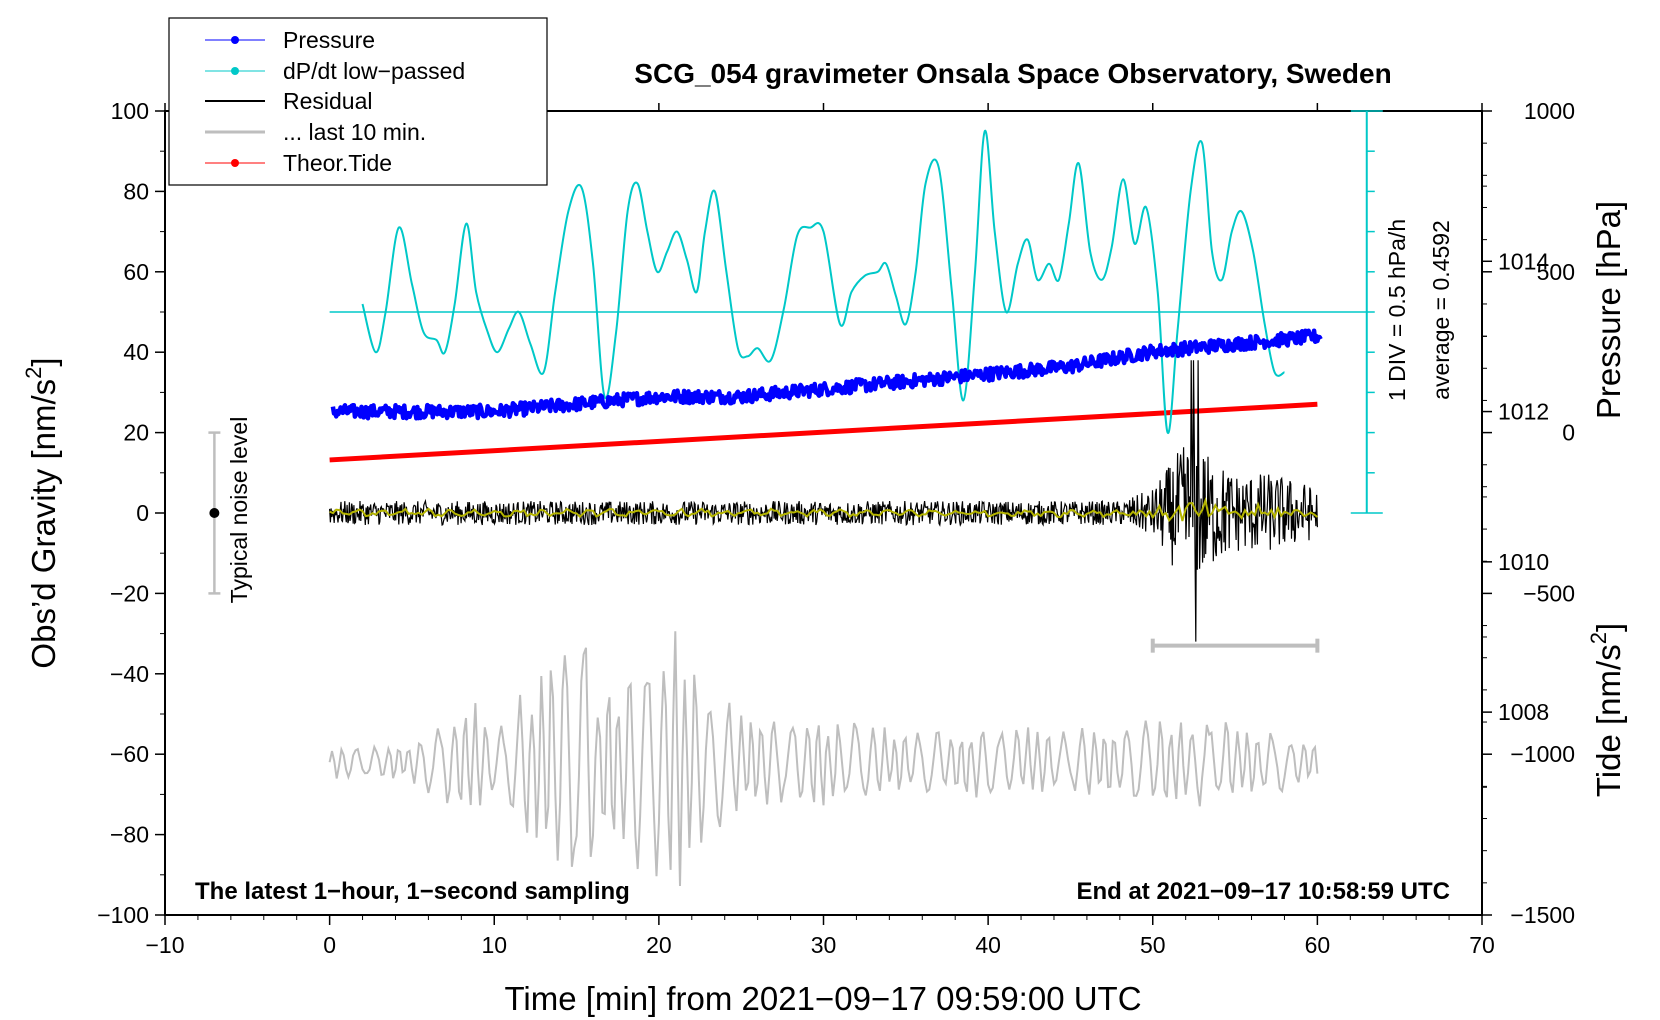  What do you see at coordinates (43, 361) in the screenshot?
I see `y-axis-left-label-end: ]` at bounding box center [43, 361].